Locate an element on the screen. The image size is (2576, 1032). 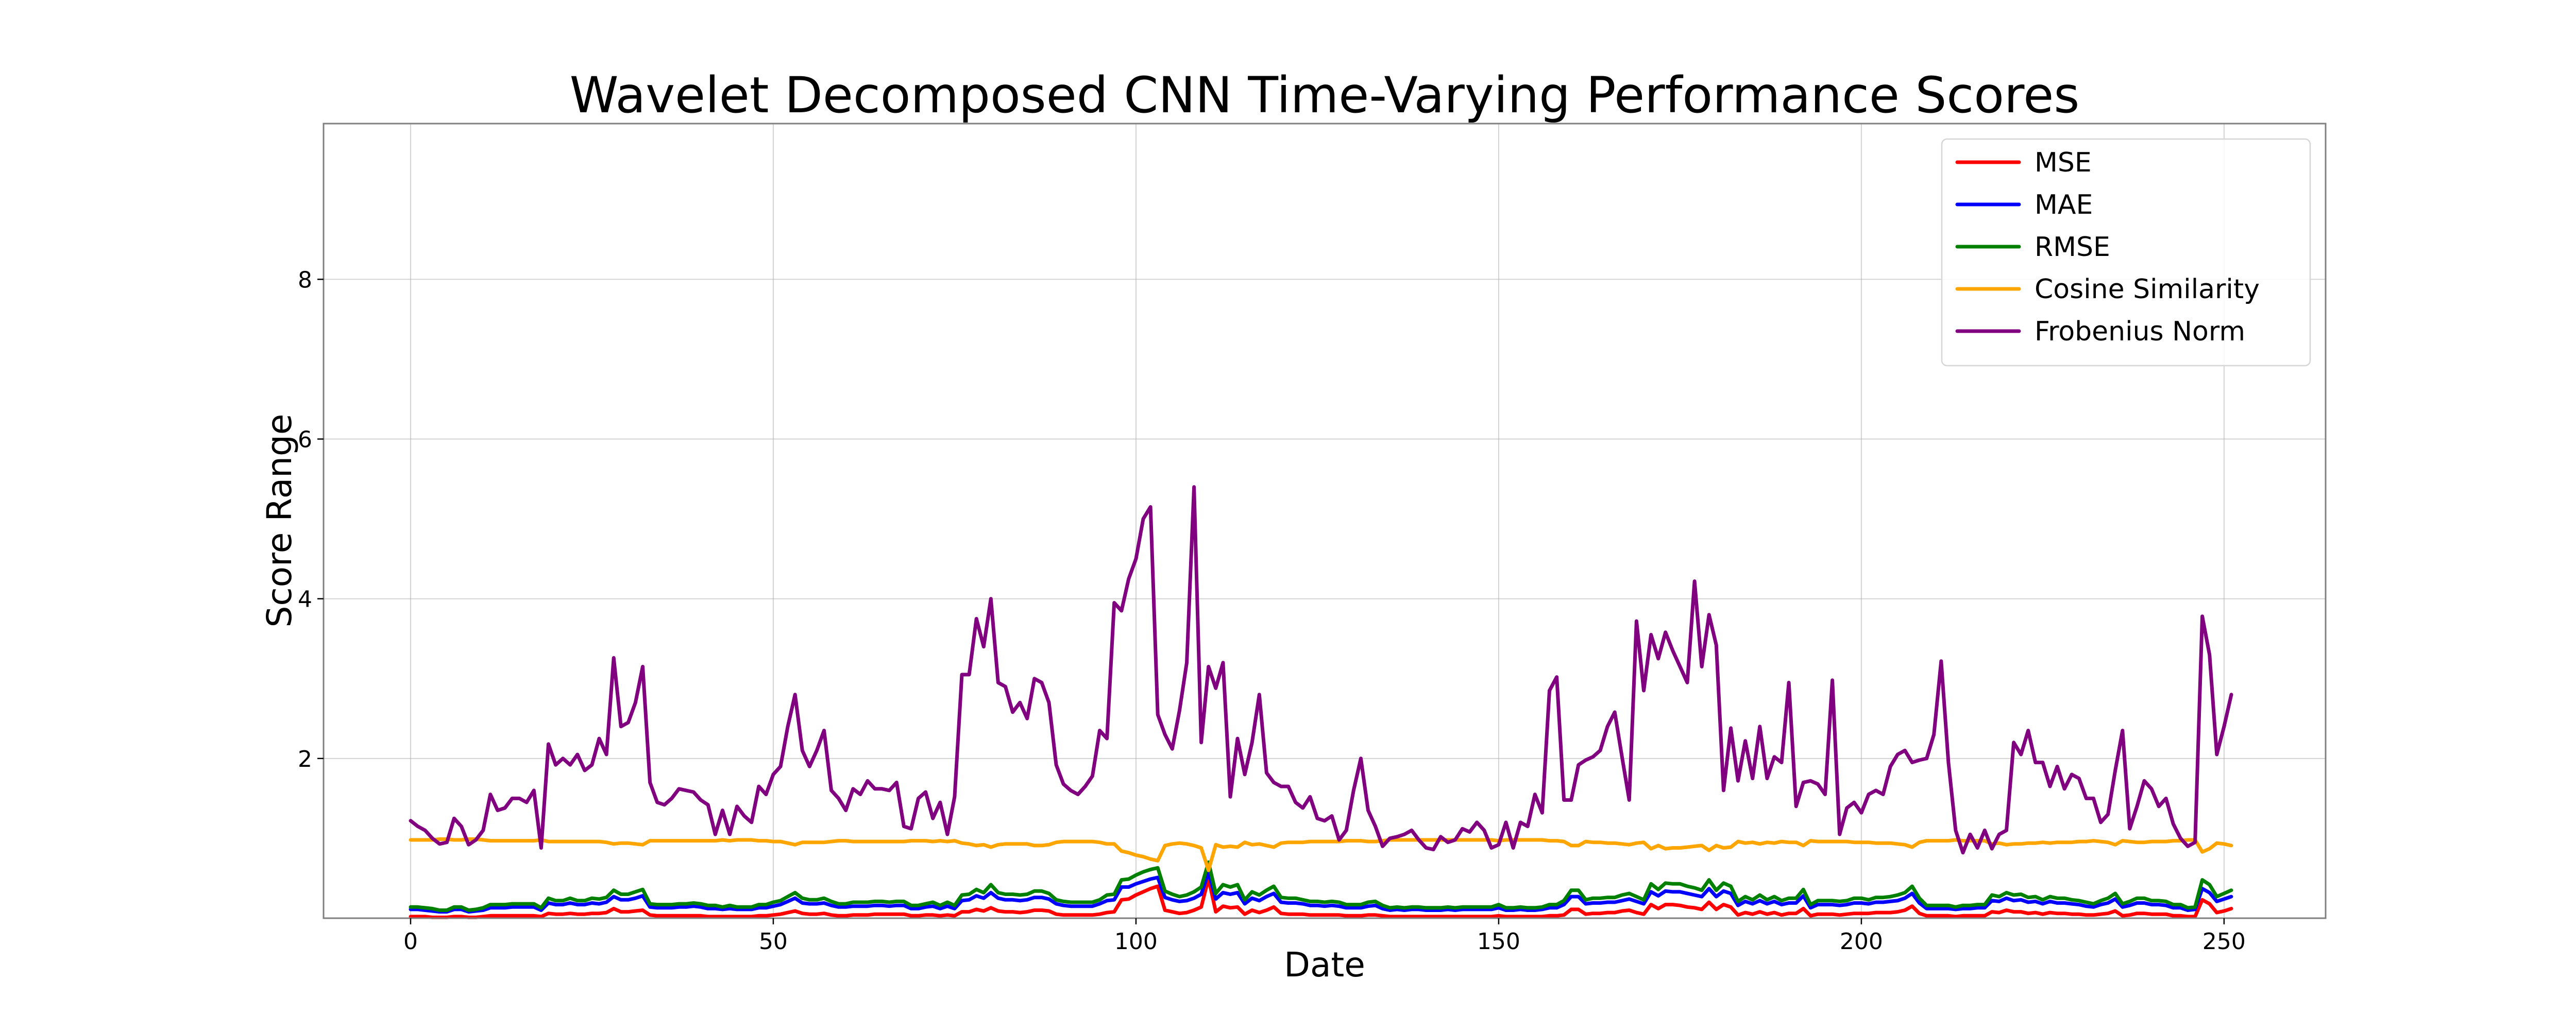
y-tick-label: 2 is located at coordinates (305, 759).